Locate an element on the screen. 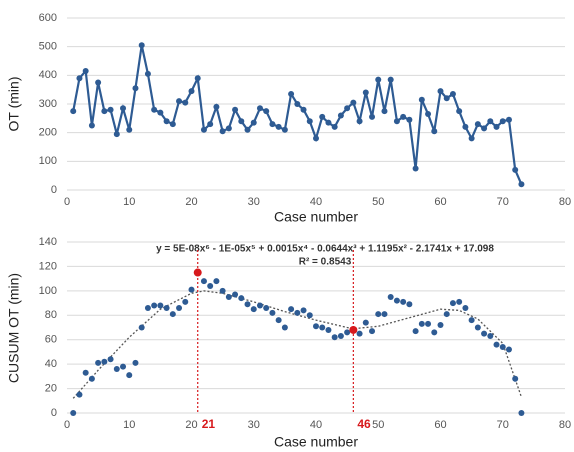  y-tick-label: 20 is located at coordinates (51, 388).